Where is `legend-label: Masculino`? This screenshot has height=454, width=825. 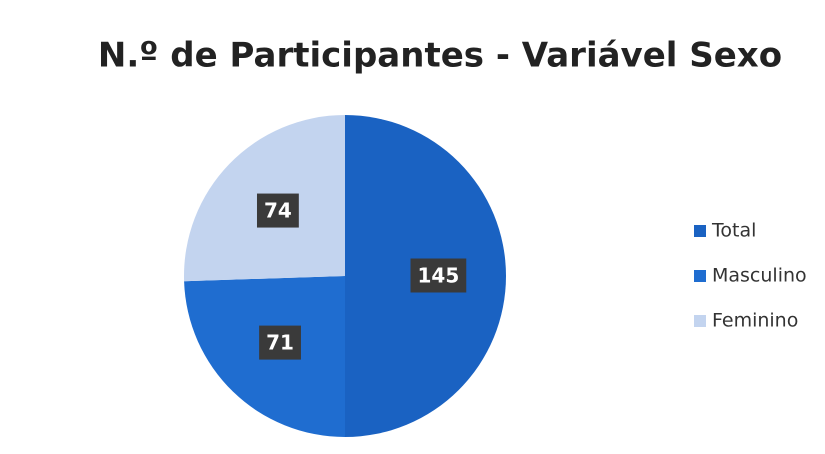 legend-label: Masculino is located at coordinates (759, 276).